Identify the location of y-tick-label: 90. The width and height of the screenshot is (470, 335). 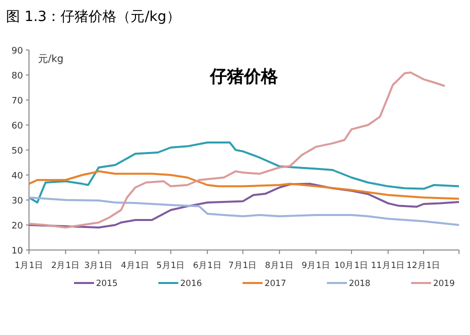
(18, 51).